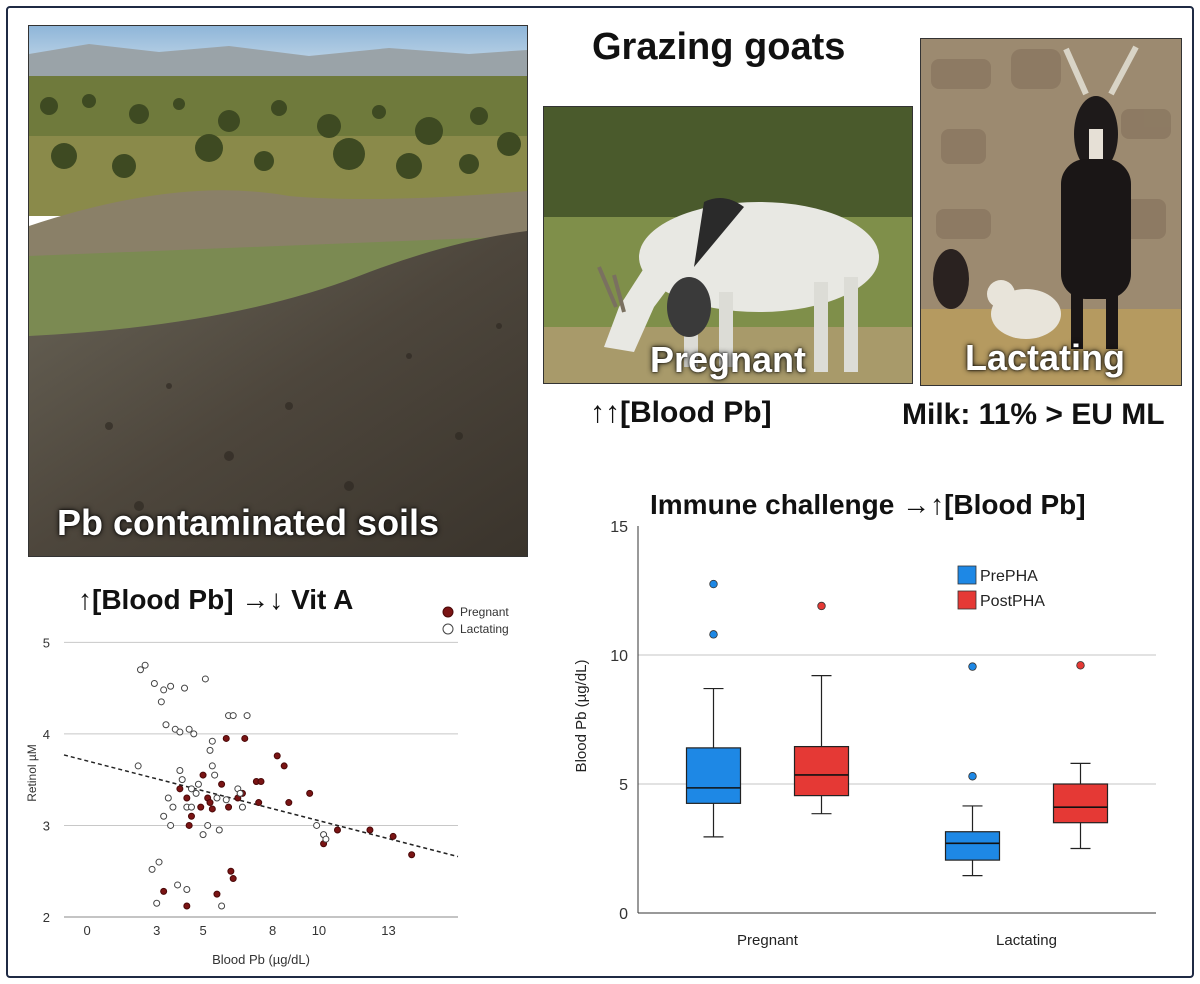 The image size is (1200, 984). I want to click on legend-marker-pregnant, so click(448, 612).